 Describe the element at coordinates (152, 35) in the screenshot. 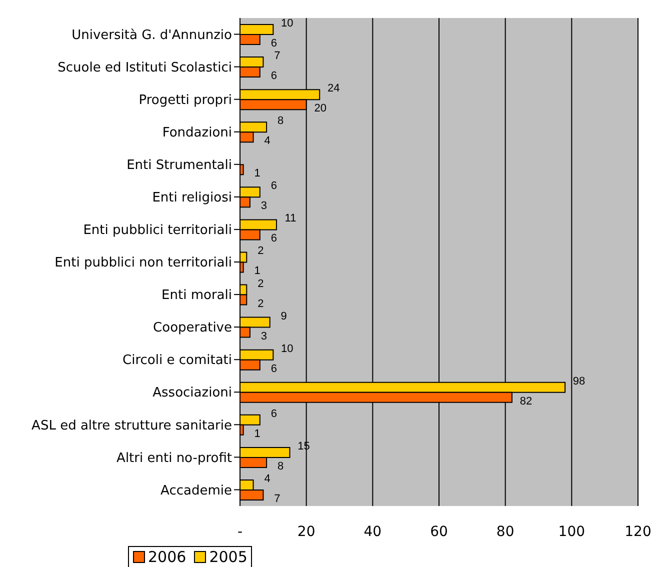

I see `y-tick-label: Università G. d'Annunzio` at that location.